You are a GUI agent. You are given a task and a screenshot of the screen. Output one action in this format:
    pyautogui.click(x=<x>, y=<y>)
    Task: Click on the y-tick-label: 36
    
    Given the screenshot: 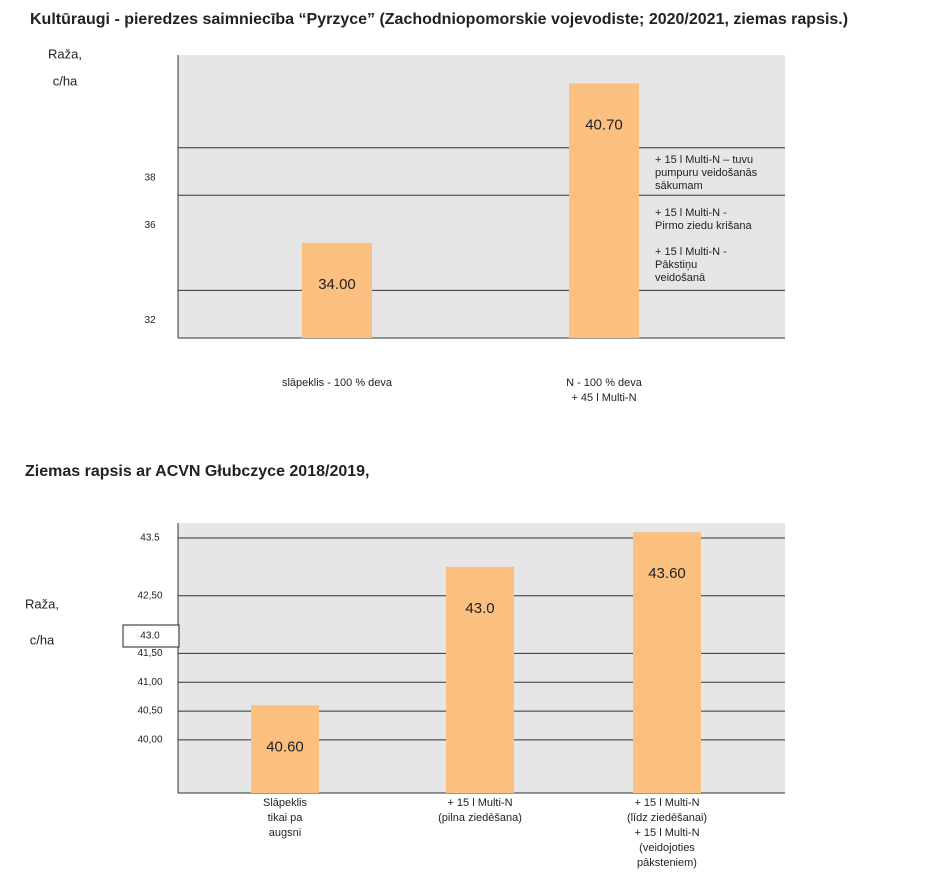 What is the action you would take?
    pyautogui.click(x=150, y=225)
    